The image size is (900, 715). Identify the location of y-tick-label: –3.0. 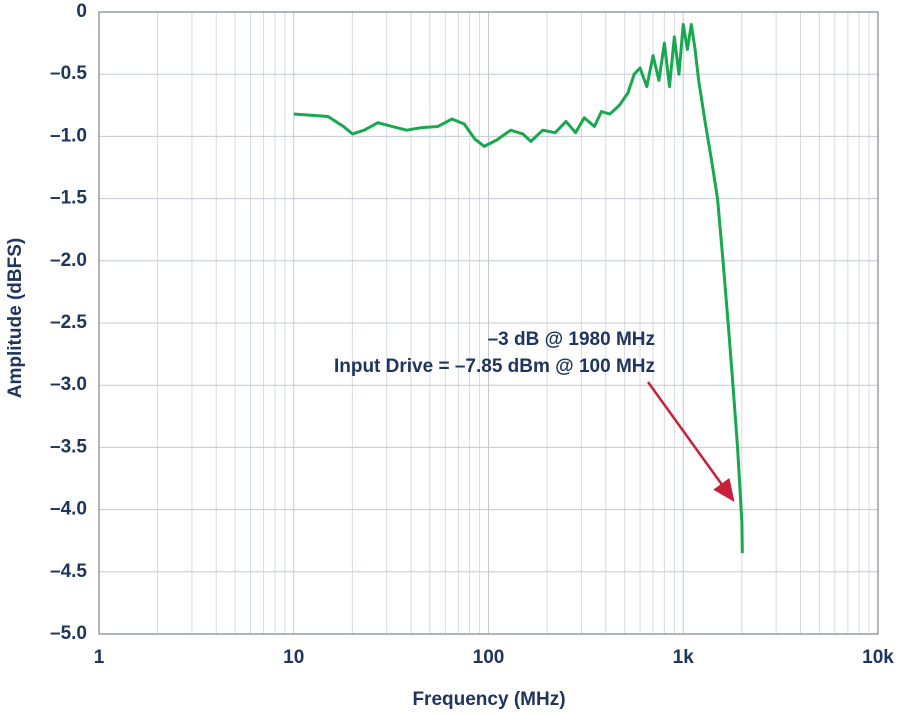
(68, 384).